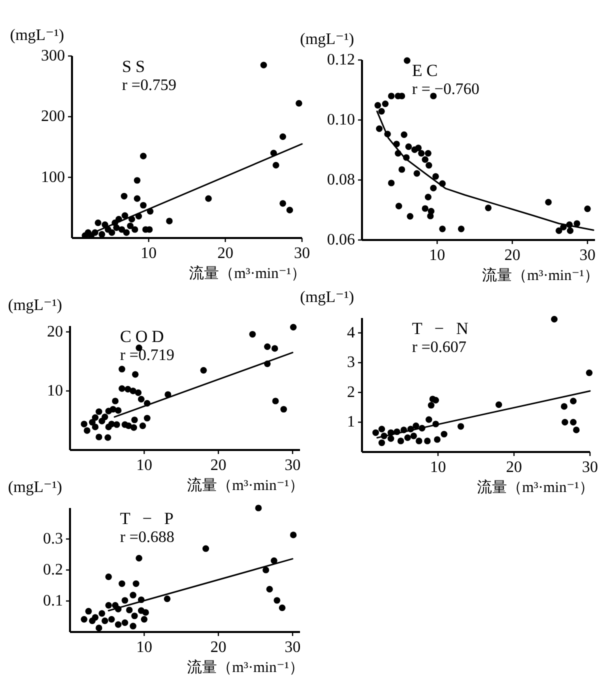  What do you see at coordinates (53, 601) in the screenshot?
I see `y-tick-label: 0.1` at bounding box center [53, 601].